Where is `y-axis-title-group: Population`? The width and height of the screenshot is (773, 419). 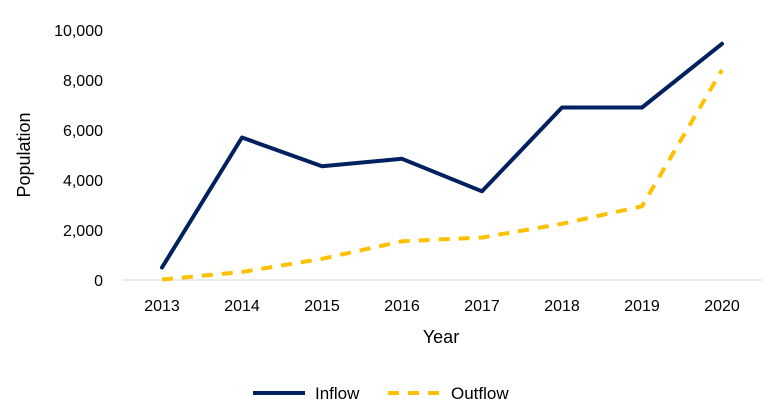
y-axis-title-group: Population is located at coordinates (24, 154).